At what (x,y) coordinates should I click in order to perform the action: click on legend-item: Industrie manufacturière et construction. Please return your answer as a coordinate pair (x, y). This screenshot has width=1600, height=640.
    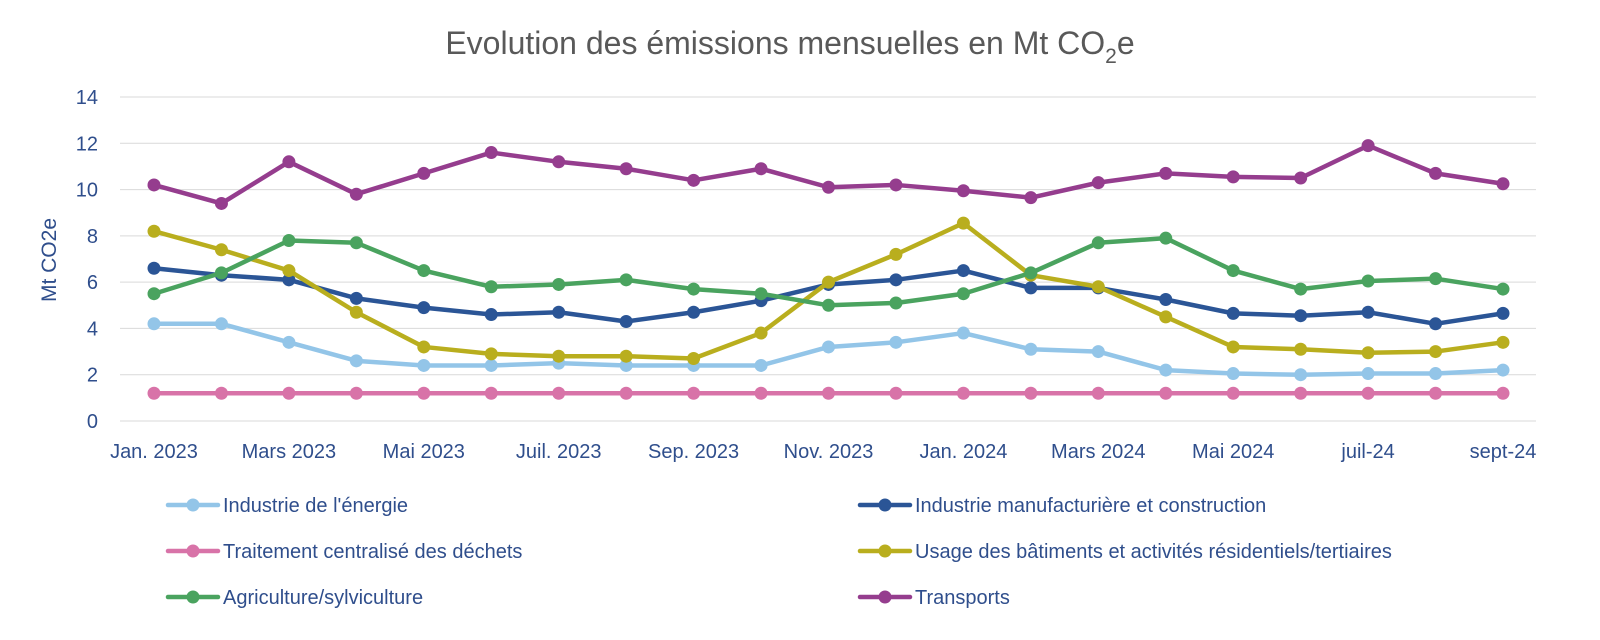
    Looking at the image, I should click on (1061, 506).